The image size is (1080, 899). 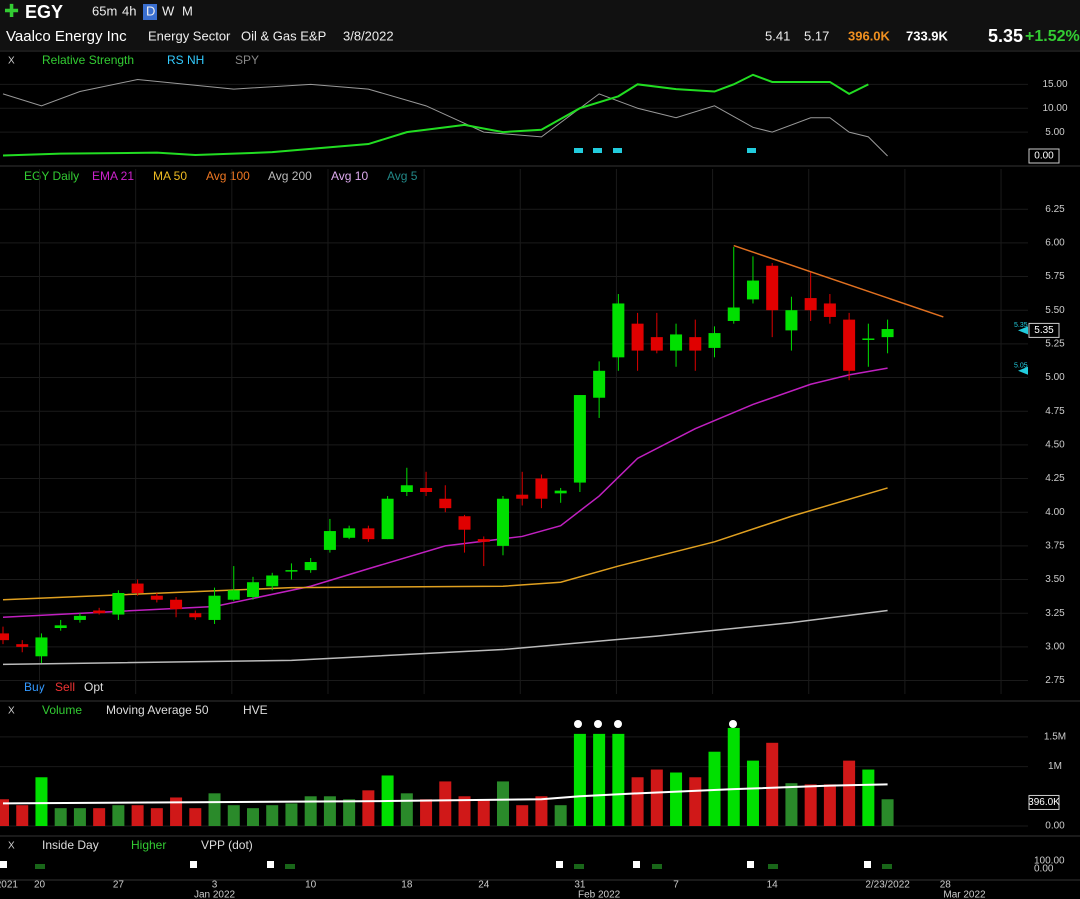 What do you see at coordinates (70, 845) in the screenshot?
I see `bottom-legend: Inside Day` at bounding box center [70, 845].